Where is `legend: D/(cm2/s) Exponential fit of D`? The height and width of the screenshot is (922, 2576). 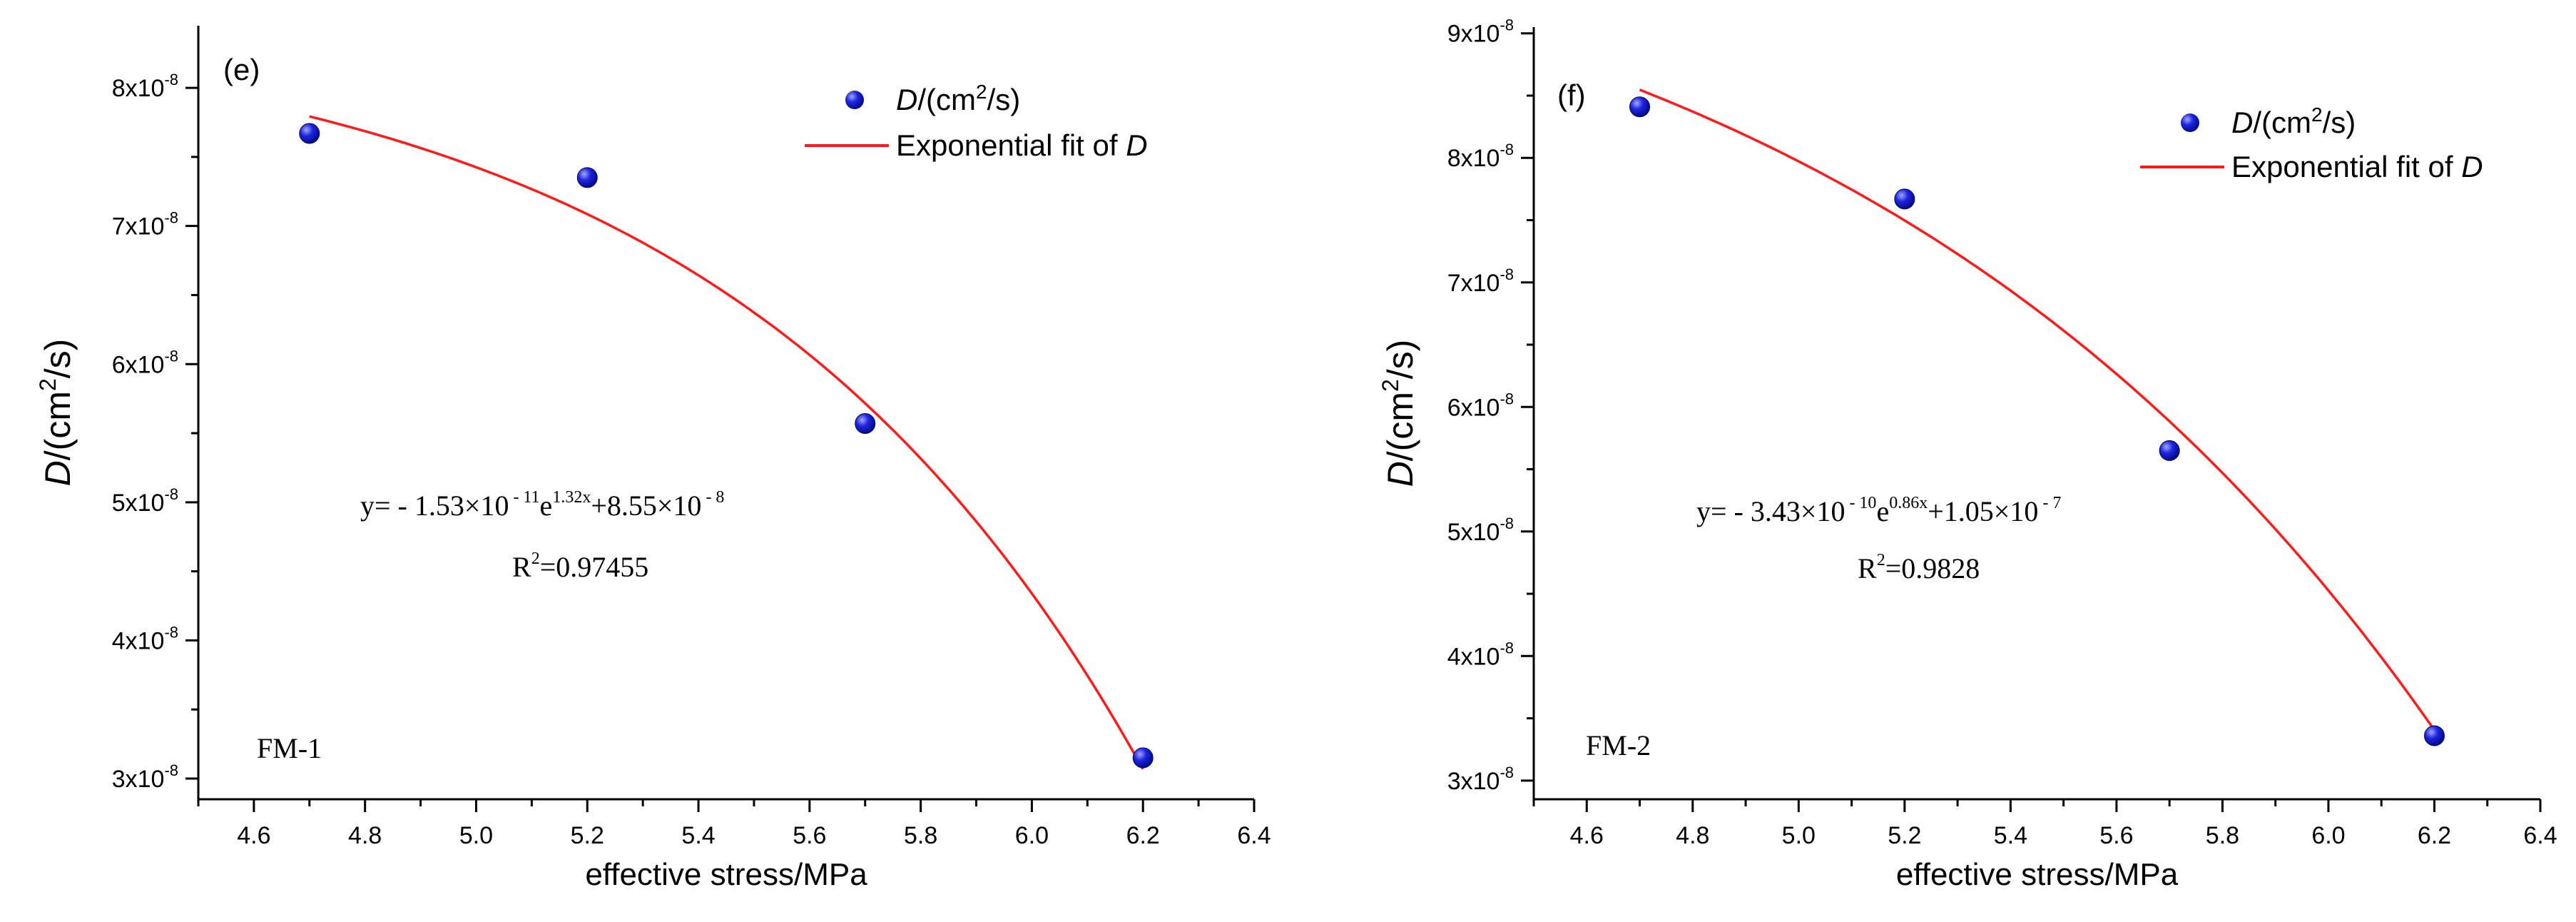
legend: D/(cm2/s) Exponential fit of D is located at coordinates (2311, 143).